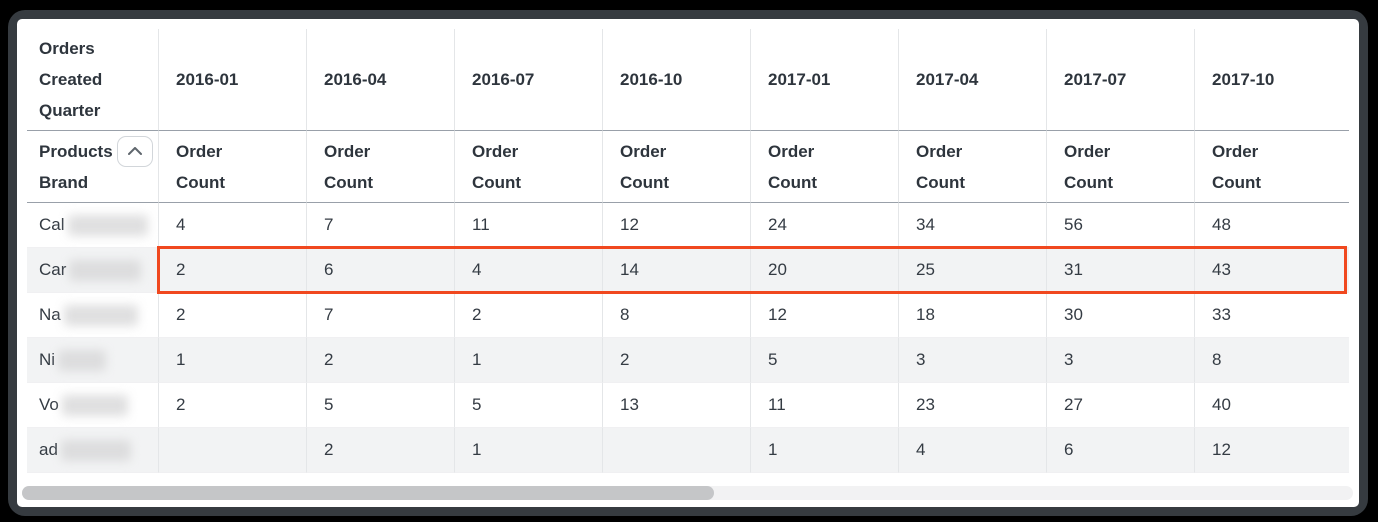  I want to click on row-label: Vo, so click(92, 405).